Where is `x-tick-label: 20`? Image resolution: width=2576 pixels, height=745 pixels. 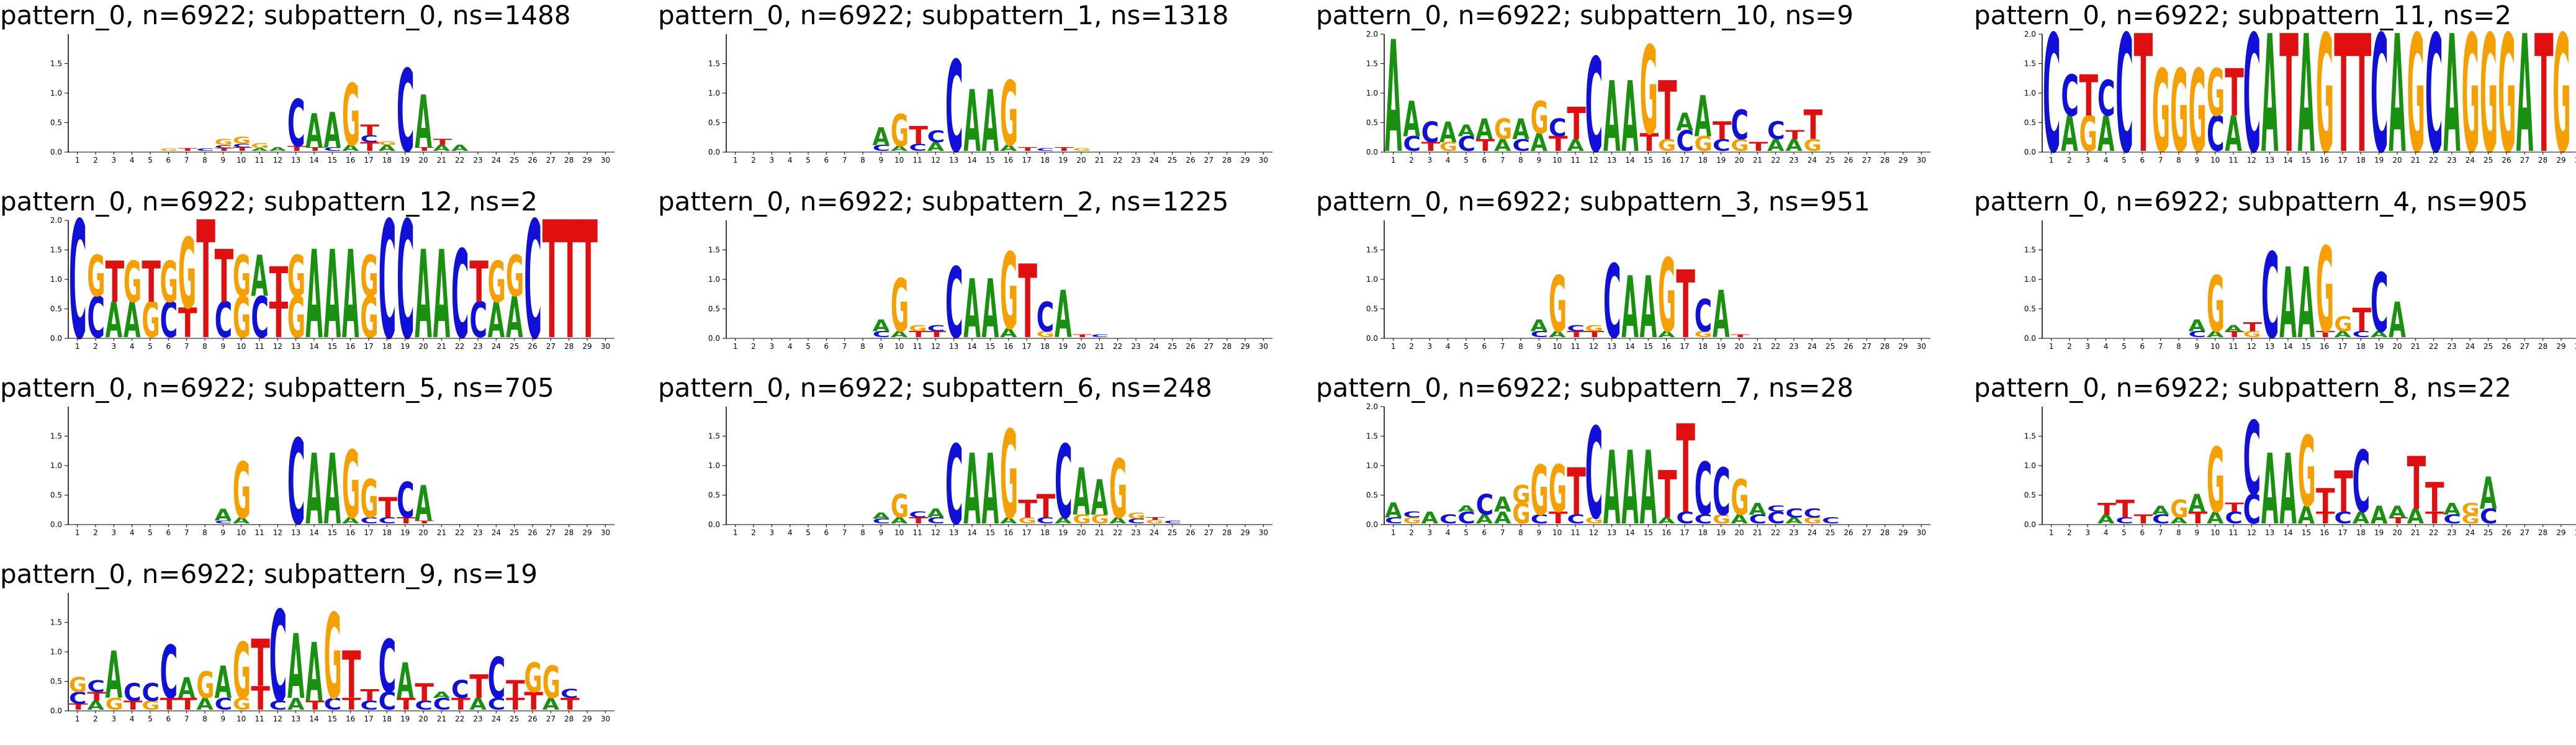 x-tick-label: 20 is located at coordinates (2397, 532).